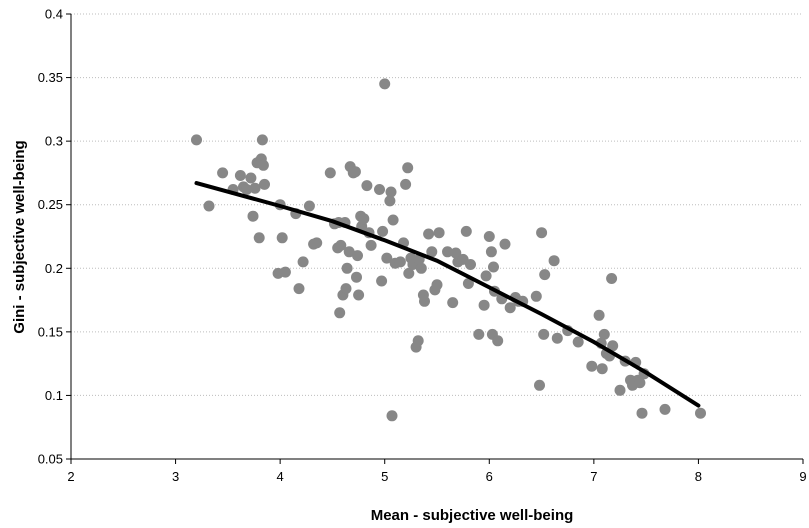  I want to click on x-tick-label: 6, so click(489, 476).